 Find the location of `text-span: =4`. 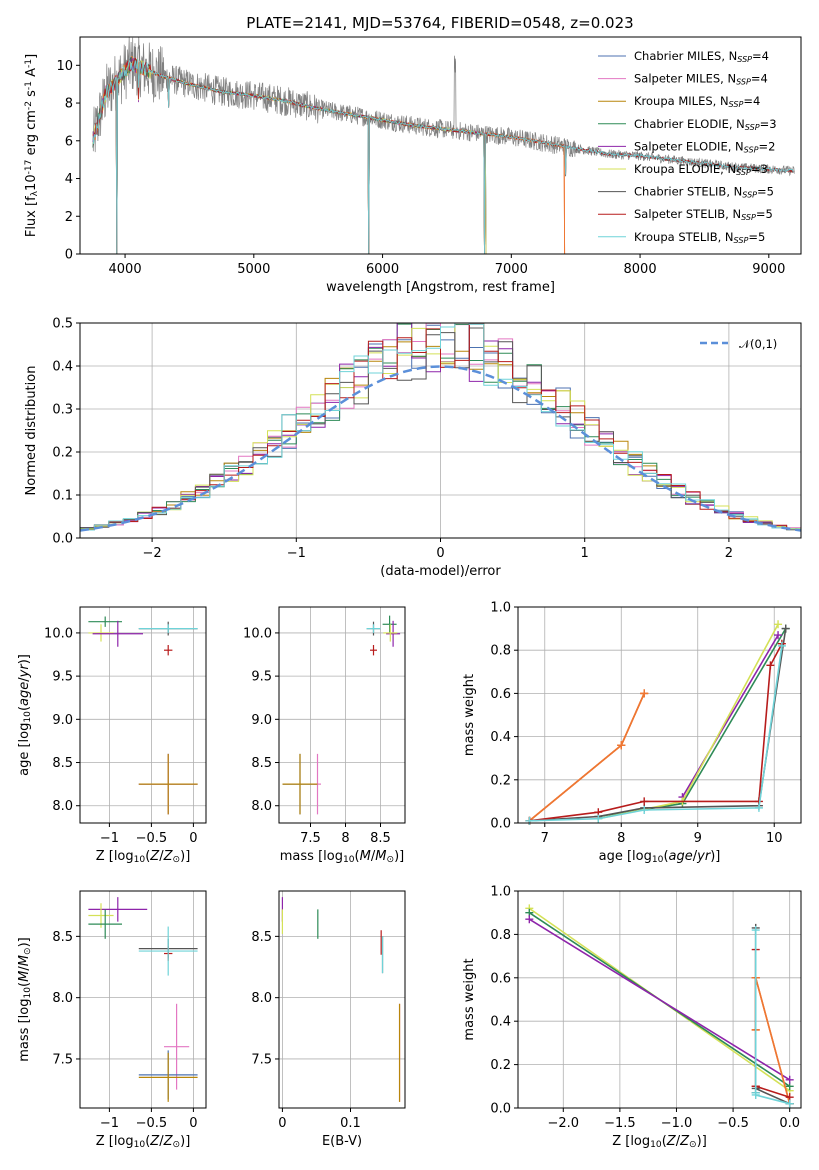

text-span: =4 is located at coordinates (751, 101).